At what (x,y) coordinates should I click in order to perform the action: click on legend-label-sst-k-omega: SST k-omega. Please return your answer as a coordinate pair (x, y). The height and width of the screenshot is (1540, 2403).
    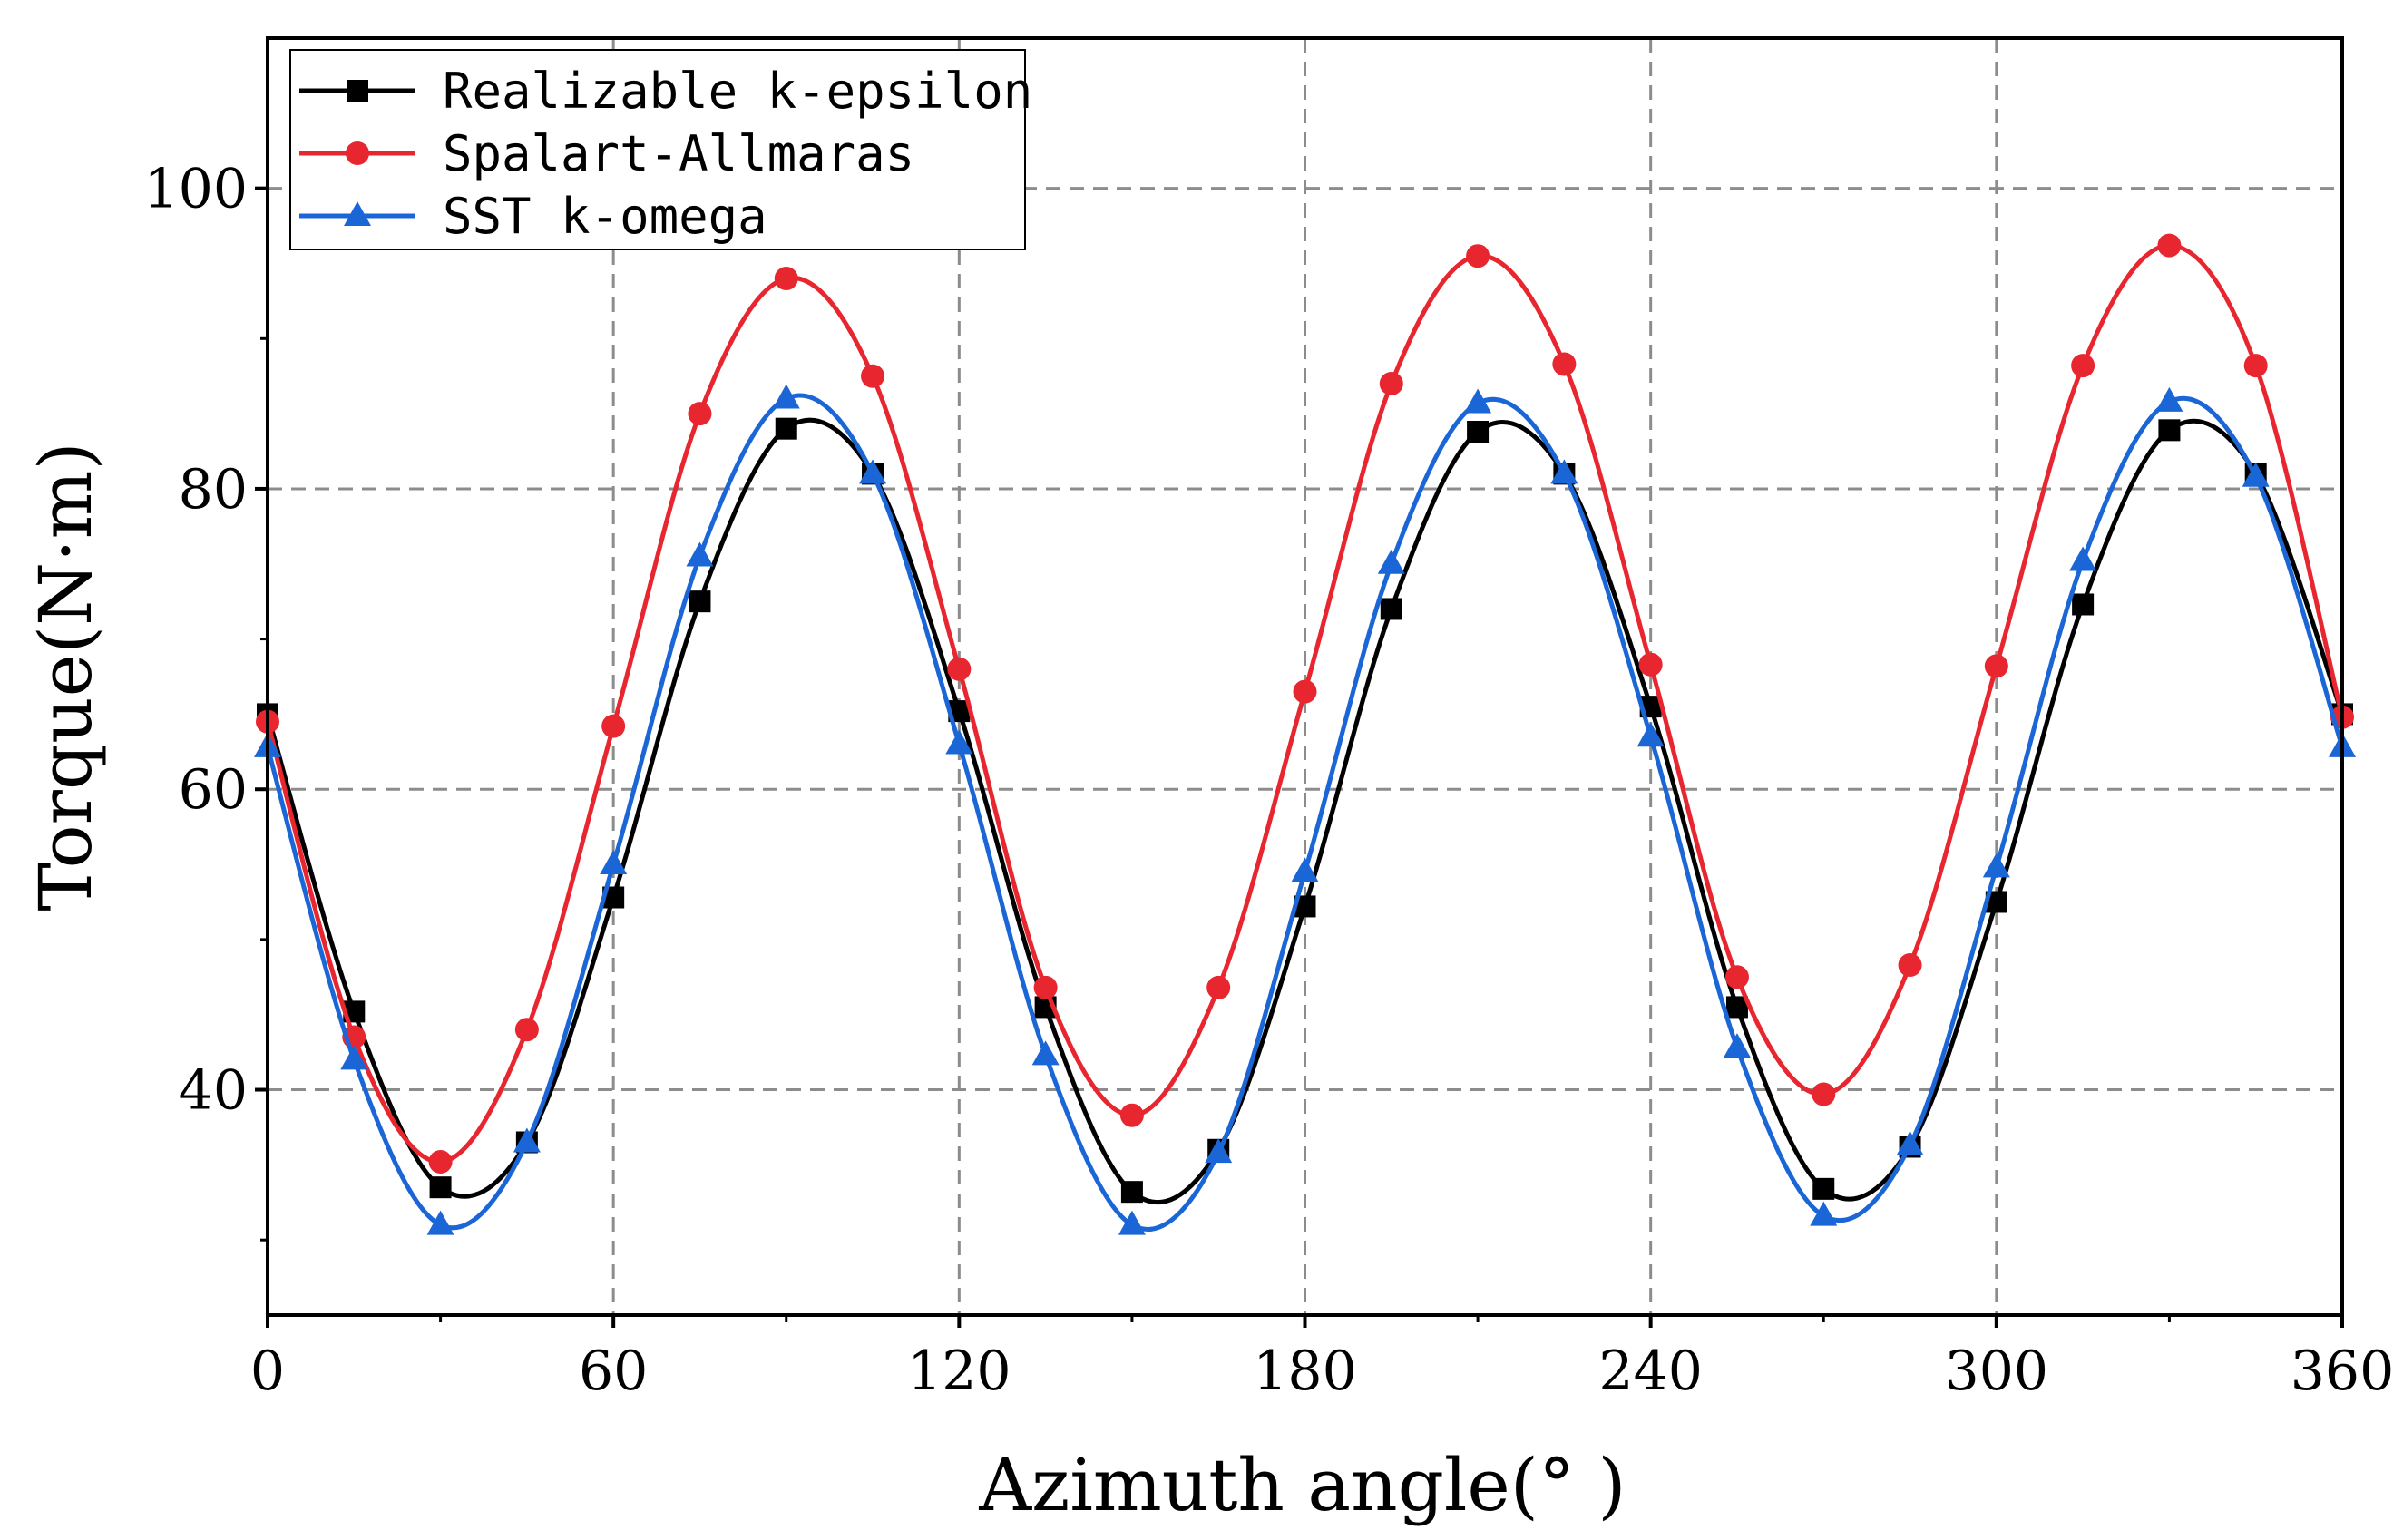
    Looking at the image, I should click on (605, 216).